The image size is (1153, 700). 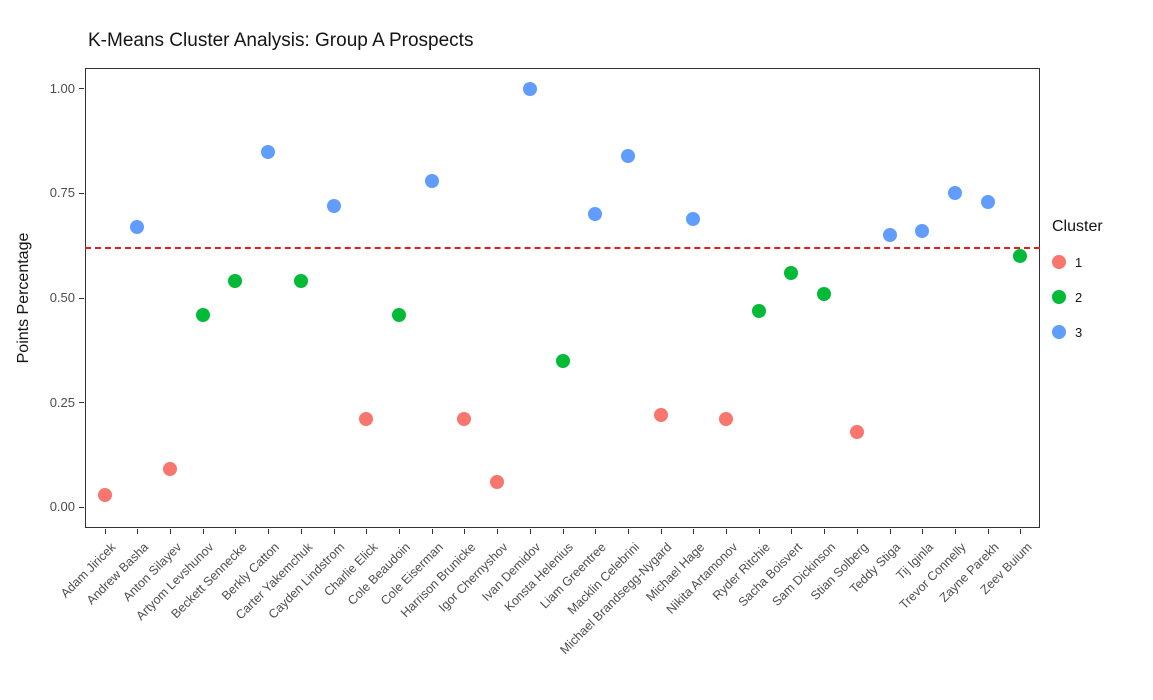 I want to click on legend-item-label: 2, so click(x=1079, y=297).